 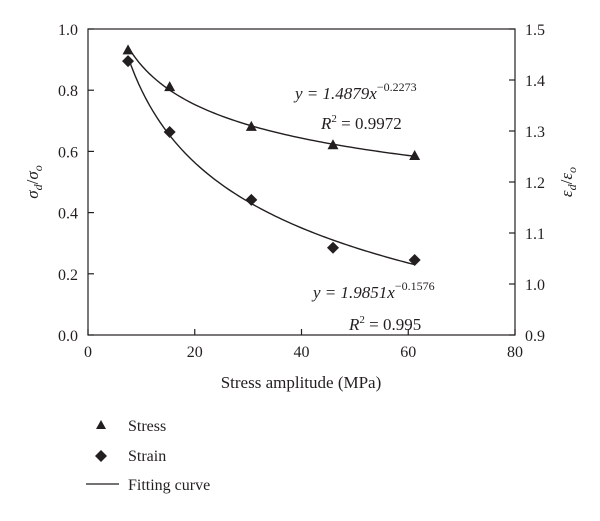 I want to click on y-left-tick-label: 0.4, so click(x=68, y=214).